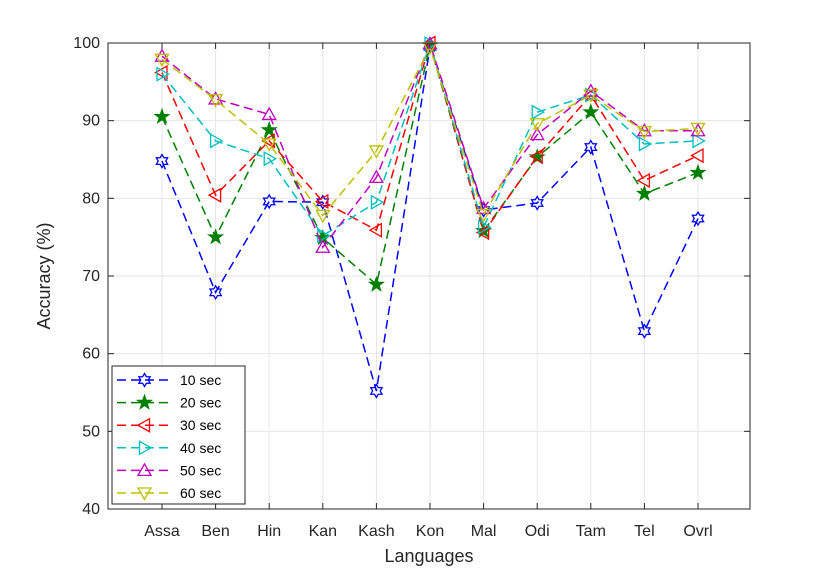 This screenshot has height=572, width=830. What do you see at coordinates (200, 470) in the screenshot?
I see `legend-label: 50 sec` at bounding box center [200, 470].